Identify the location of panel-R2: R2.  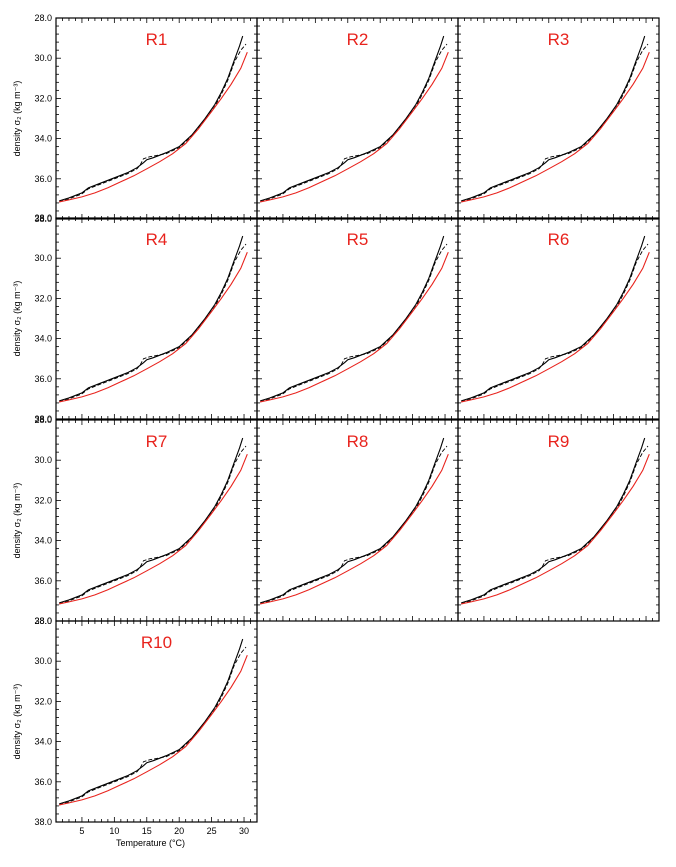
(357, 118).